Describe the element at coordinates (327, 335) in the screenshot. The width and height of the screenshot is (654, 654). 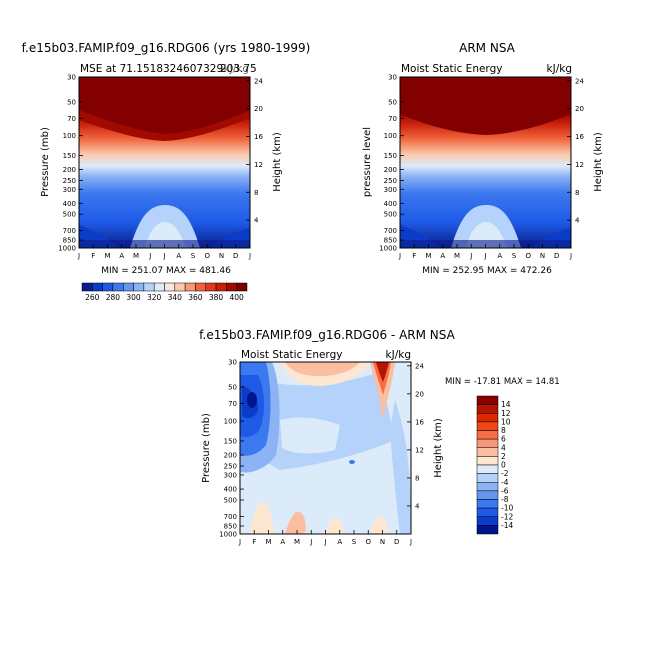
I see `panel-title: f.e15b03.FAMIP.f09_g16.RDG06 - ARM NSA` at that location.